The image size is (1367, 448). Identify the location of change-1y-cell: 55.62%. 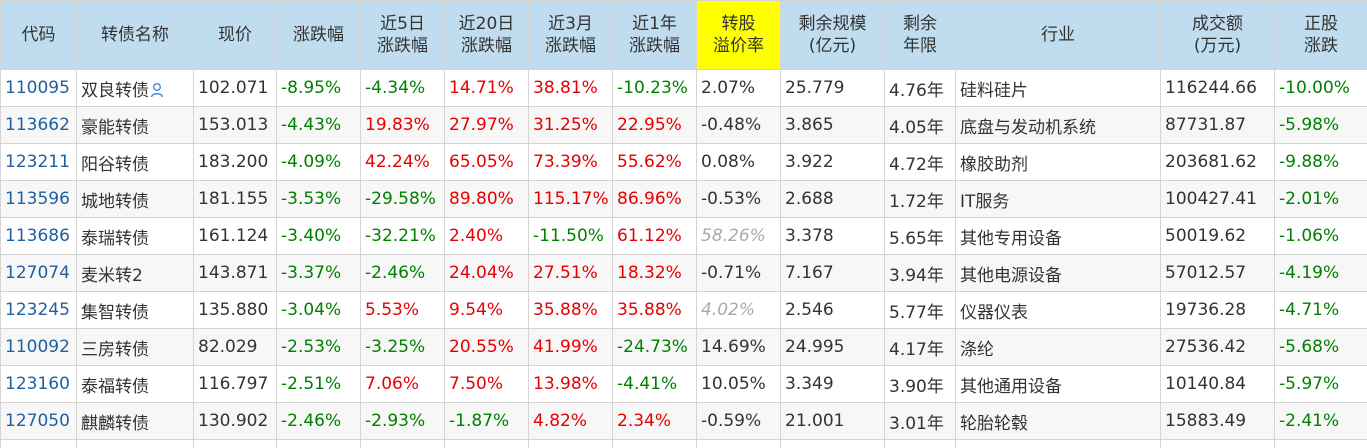
(655, 162).